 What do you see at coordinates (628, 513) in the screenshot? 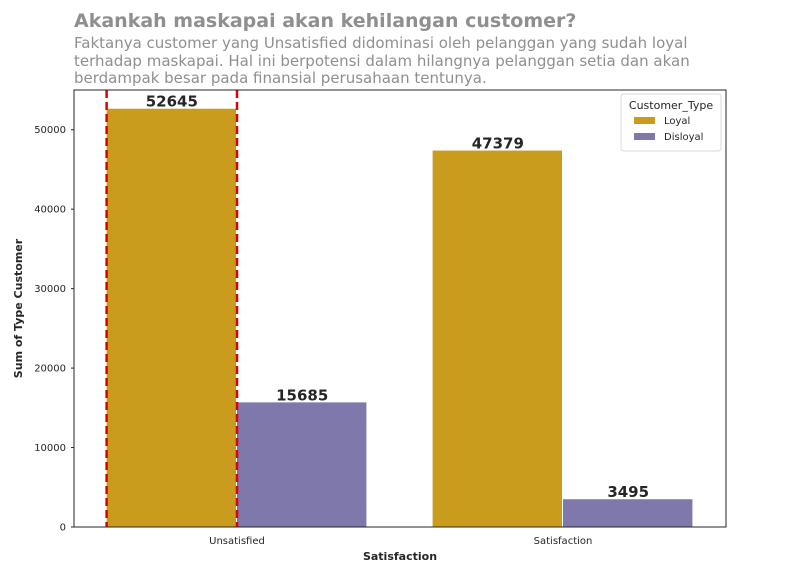
I see `bar-disloyal-satisfaction` at bounding box center [628, 513].